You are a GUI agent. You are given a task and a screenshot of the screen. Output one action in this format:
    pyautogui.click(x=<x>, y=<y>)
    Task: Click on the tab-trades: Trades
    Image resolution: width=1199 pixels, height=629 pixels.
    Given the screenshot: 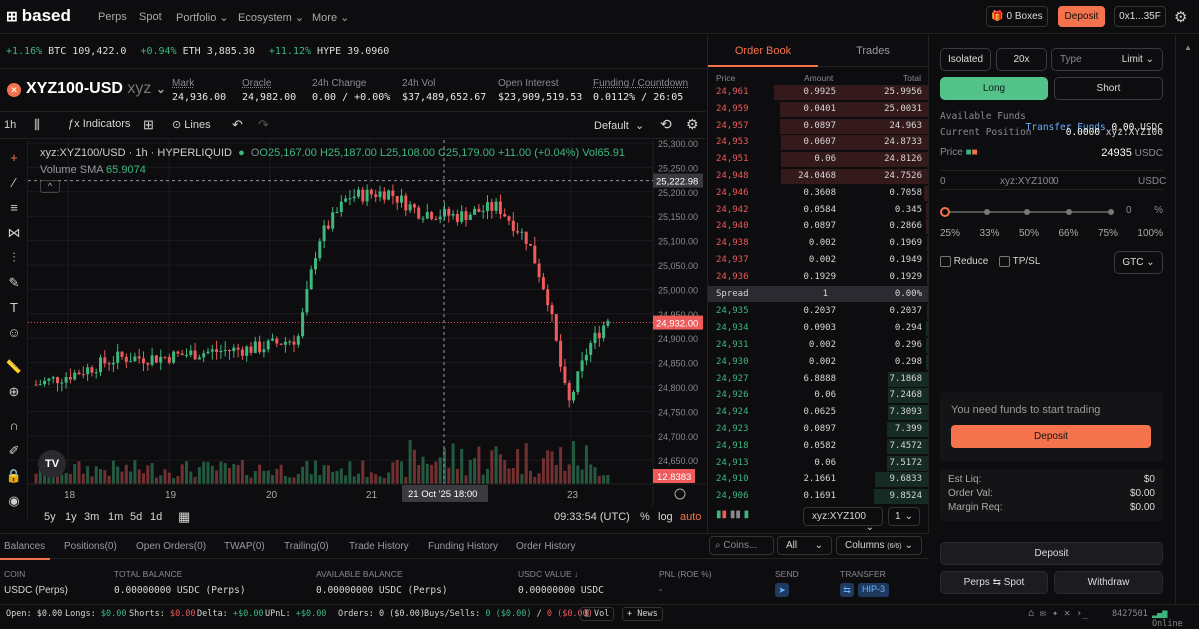 What is the action you would take?
    pyautogui.click(x=873, y=51)
    